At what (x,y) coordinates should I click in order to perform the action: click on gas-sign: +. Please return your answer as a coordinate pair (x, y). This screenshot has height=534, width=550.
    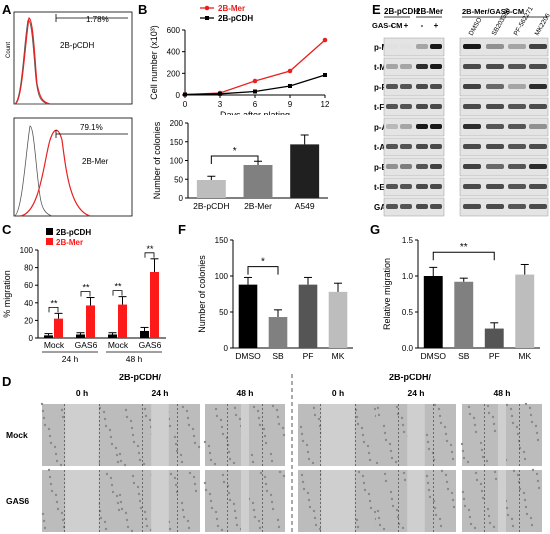
    Looking at the image, I should click on (436, 25).